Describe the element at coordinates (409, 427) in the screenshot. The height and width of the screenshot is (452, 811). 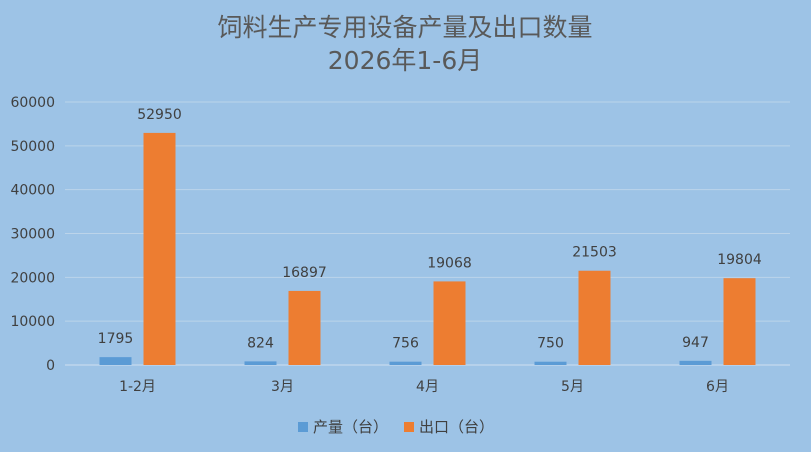
I see `legend-swatch-export` at that location.